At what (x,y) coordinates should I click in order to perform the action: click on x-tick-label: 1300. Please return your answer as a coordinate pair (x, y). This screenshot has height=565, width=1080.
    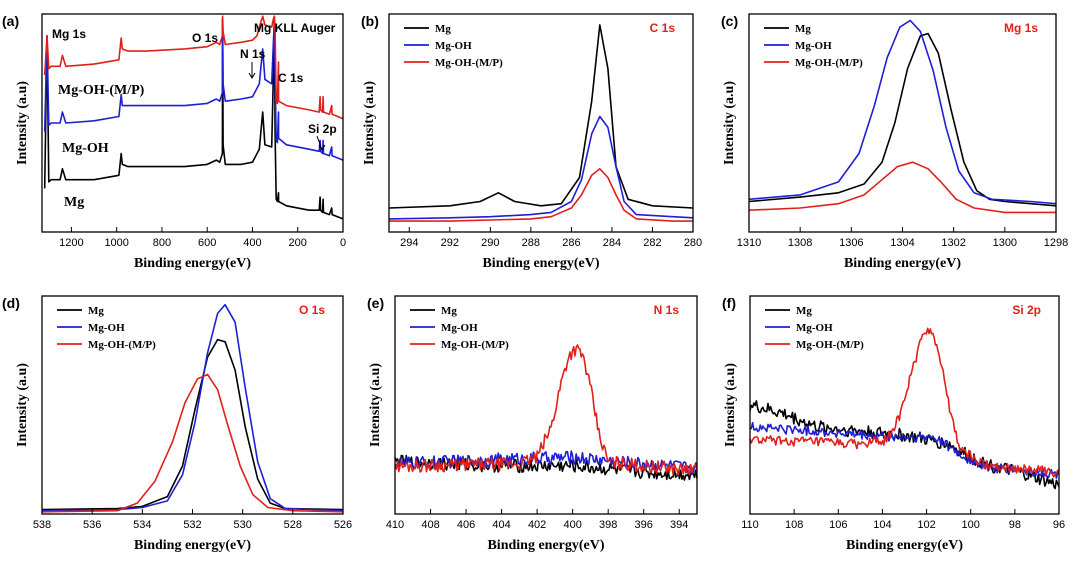
    Looking at the image, I should click on (1005, 243).